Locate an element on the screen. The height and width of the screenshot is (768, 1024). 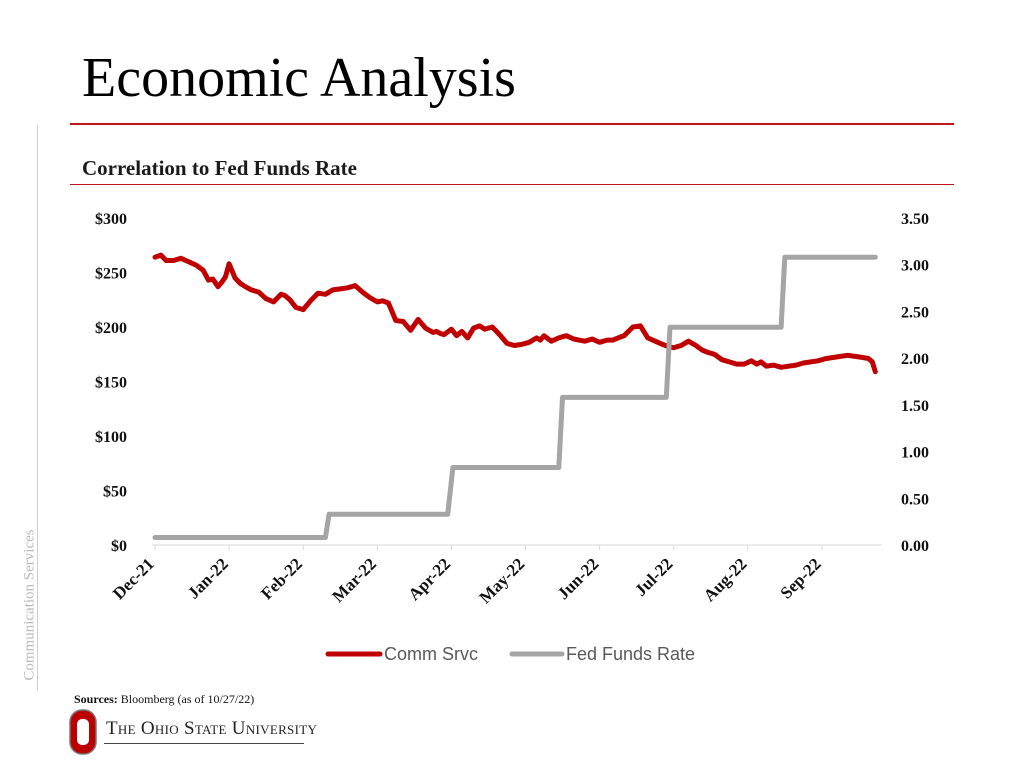
sources-label: Sources: is located at coordinates (96, 699).